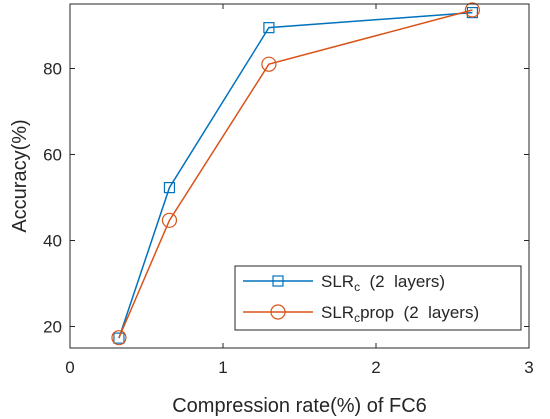 The image size is (550, 419). I want to click on legend-label-0-sub: c, so click(357, 287).